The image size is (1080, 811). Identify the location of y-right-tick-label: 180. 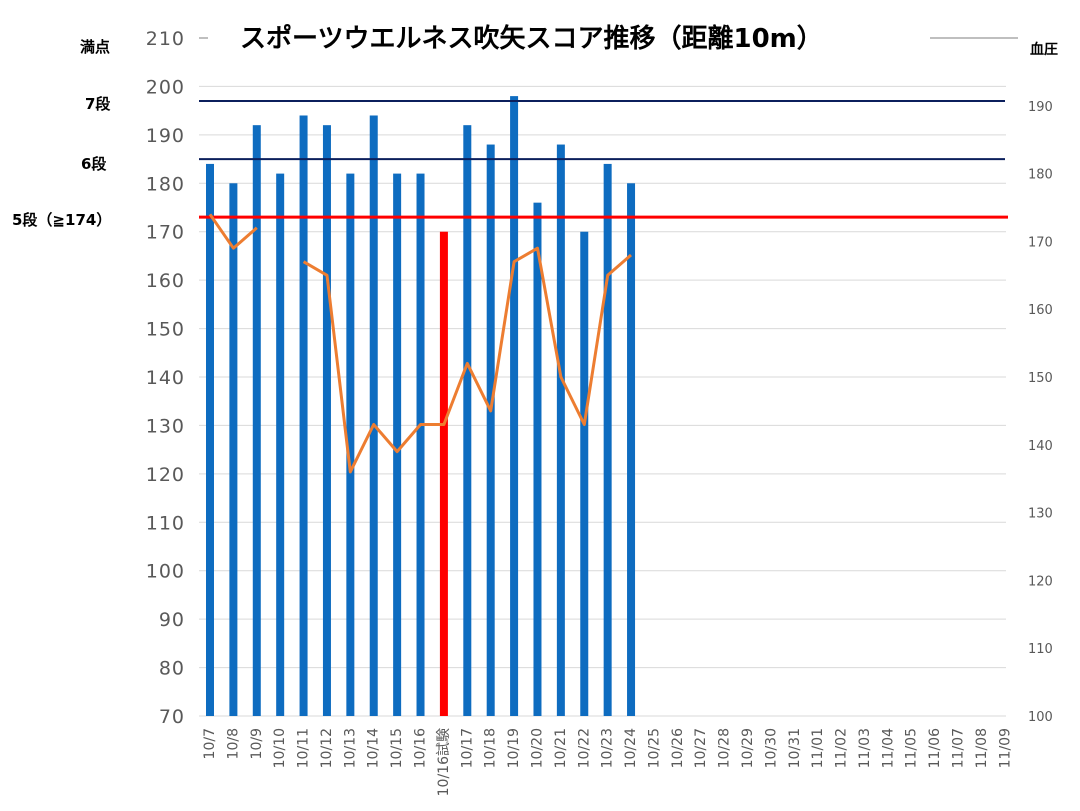
(1040, 175).